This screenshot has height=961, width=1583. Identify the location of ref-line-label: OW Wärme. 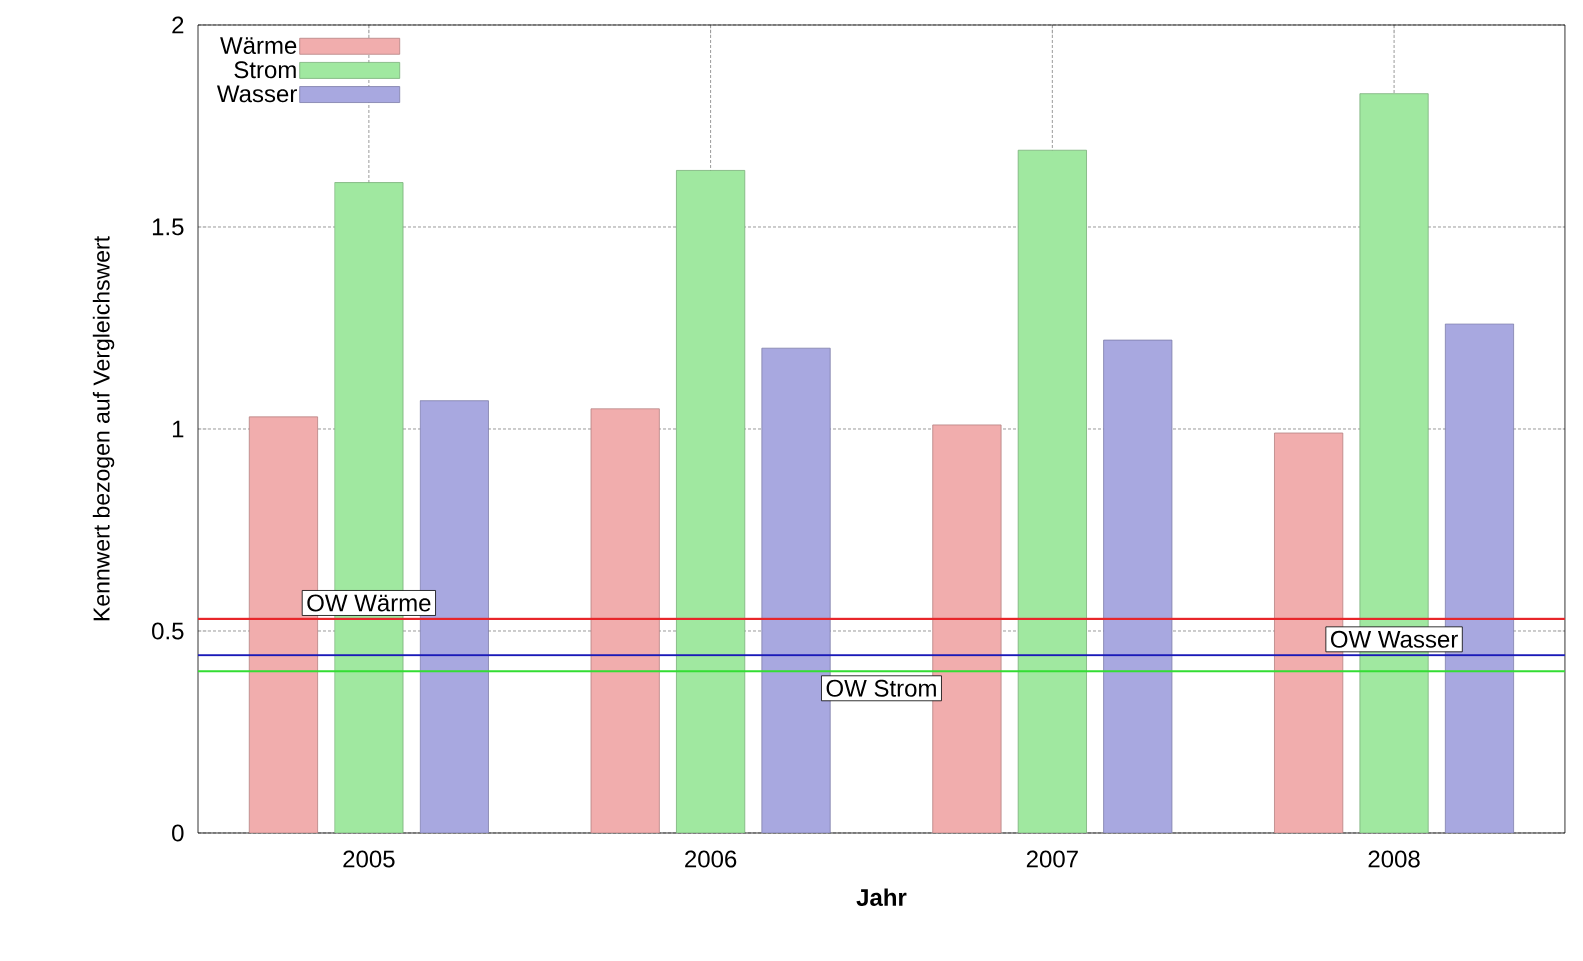
(369, 603).